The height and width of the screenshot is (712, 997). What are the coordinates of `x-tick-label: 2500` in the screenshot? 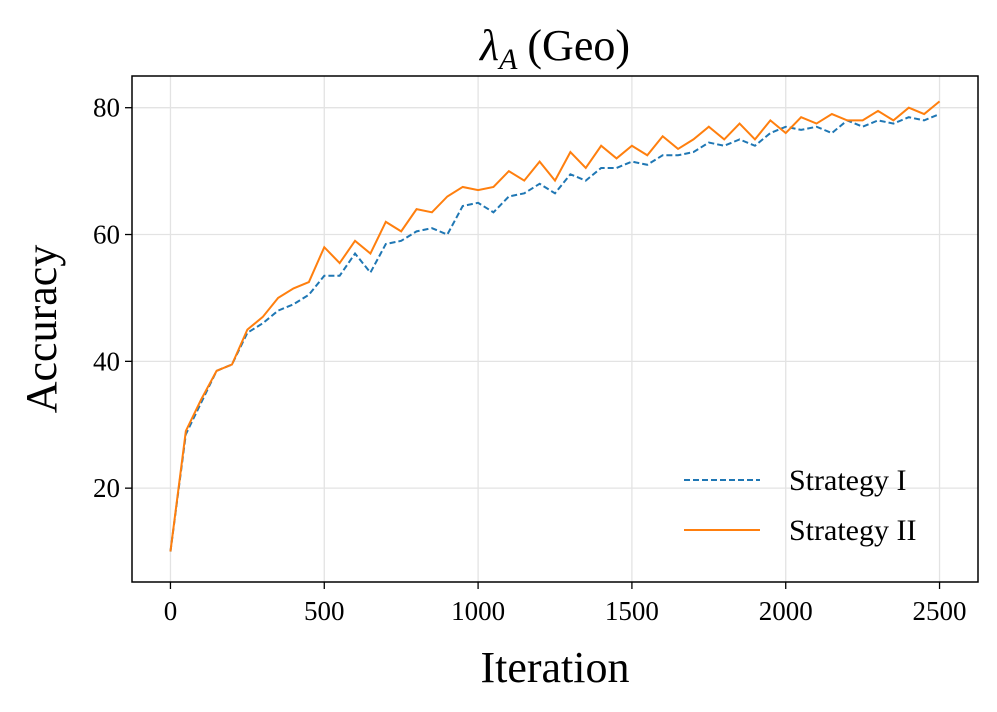 It's located at (940, 611).